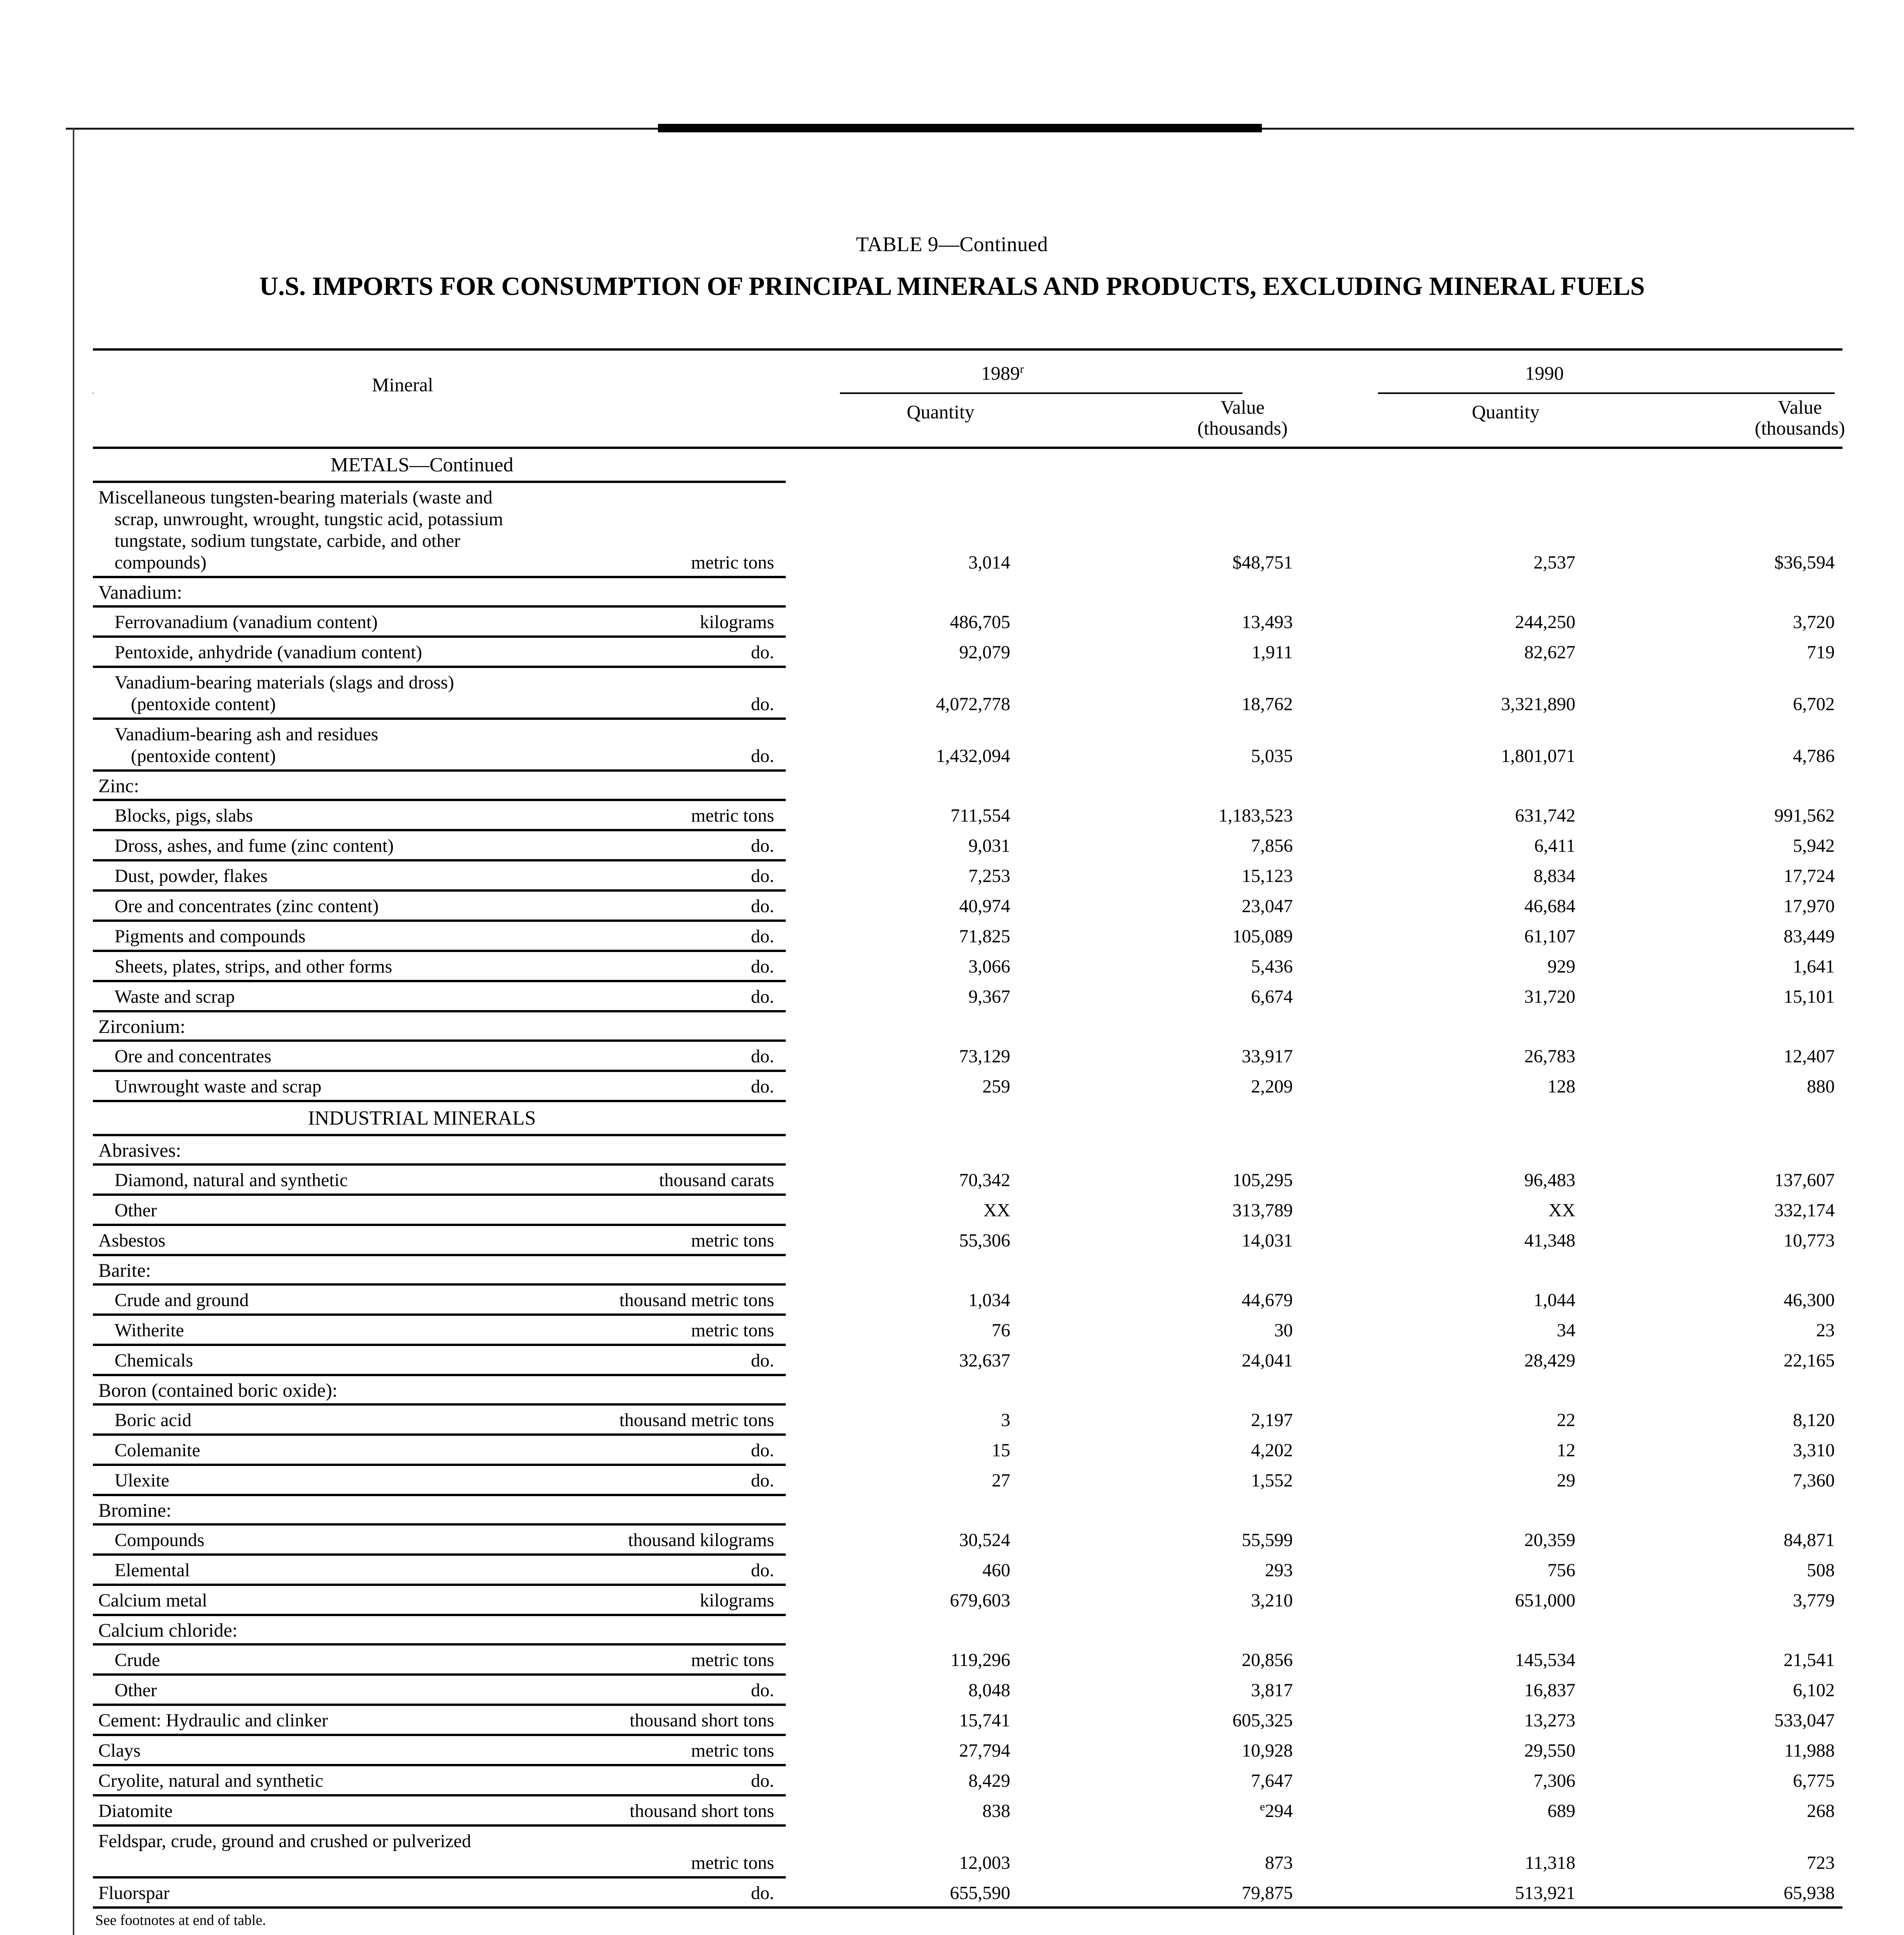 Image resolution: width=1904 pixels, height=1935 pixels. I want to click on value-value-1990: 22,165, so click(1809, 1360).